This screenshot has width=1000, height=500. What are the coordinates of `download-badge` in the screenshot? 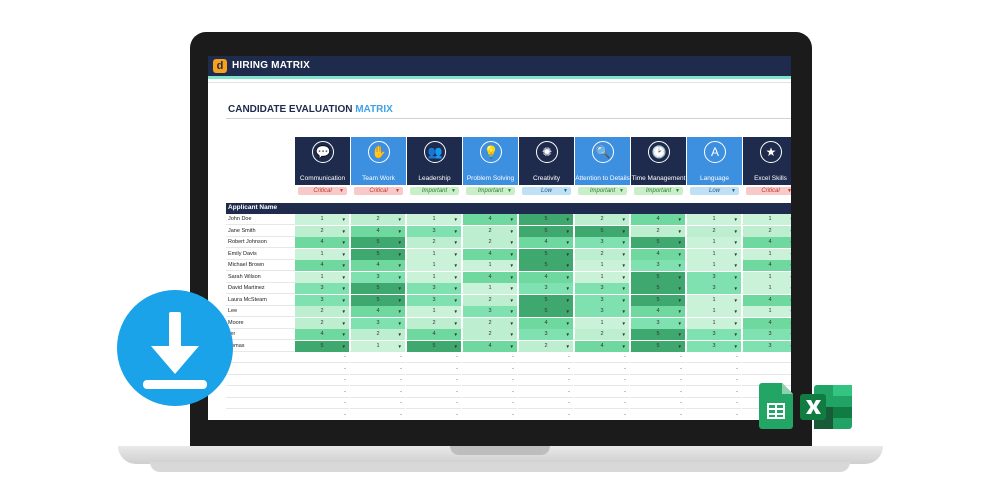 It's located at (175, 348).